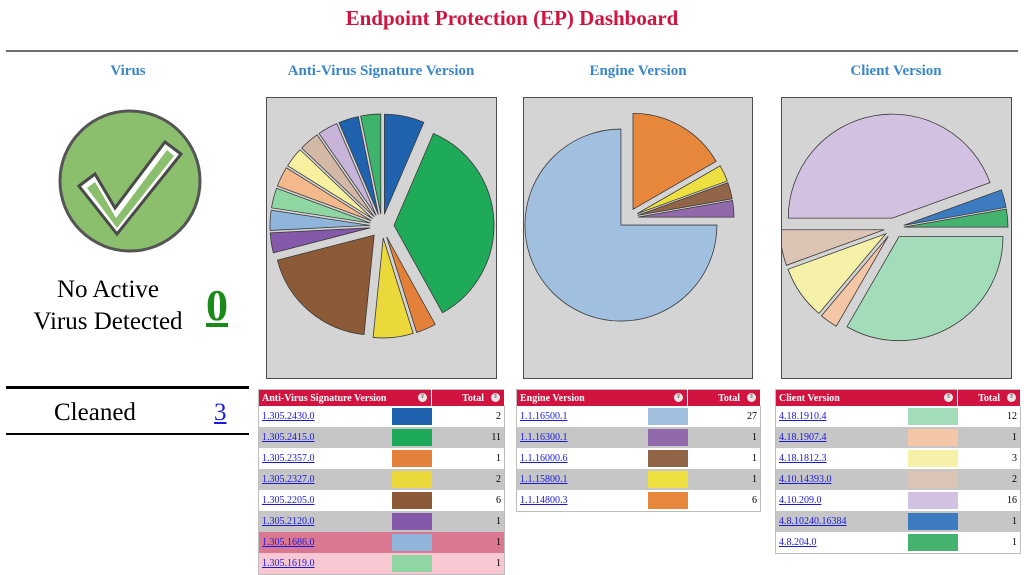 This screenshot has width=1024, height=575. What do you see at coordinates (898, 479) in the screenshot?
I see `table-row: 4.10.14393.0 2` at bounding box center [898, 479].